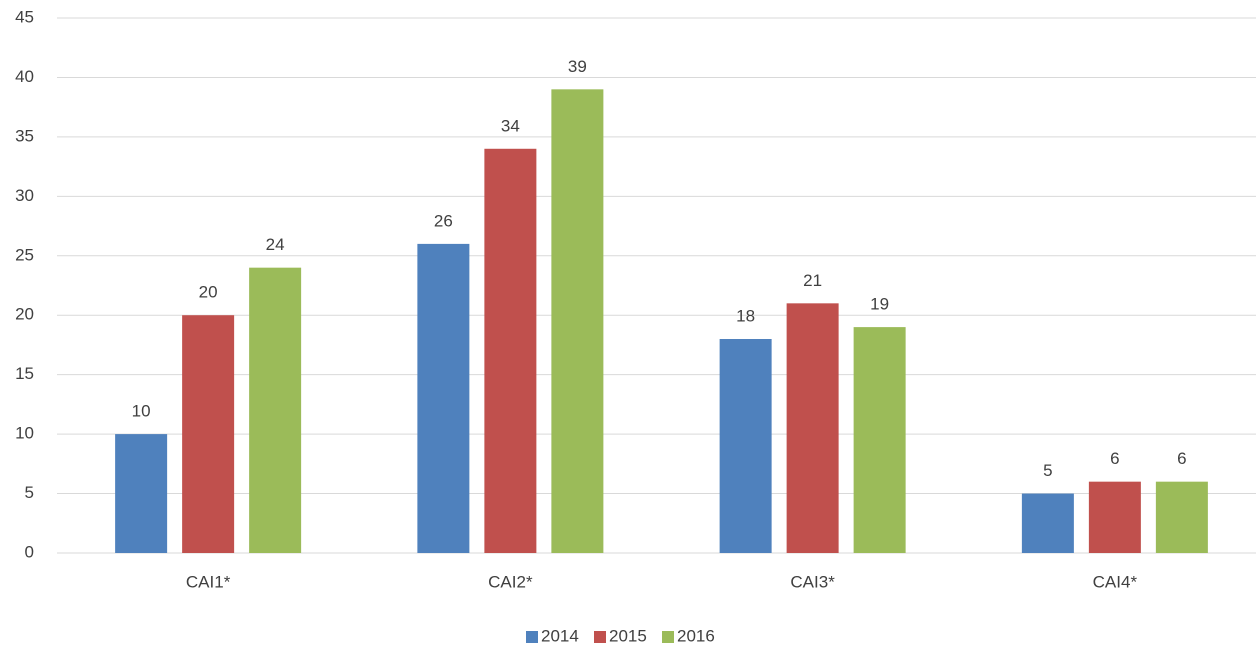 This screenshot has height=647, width=1256. Describe the element at coordinates (24, 135) in the screenshot. I see `y-tick-label: 35` at that location.